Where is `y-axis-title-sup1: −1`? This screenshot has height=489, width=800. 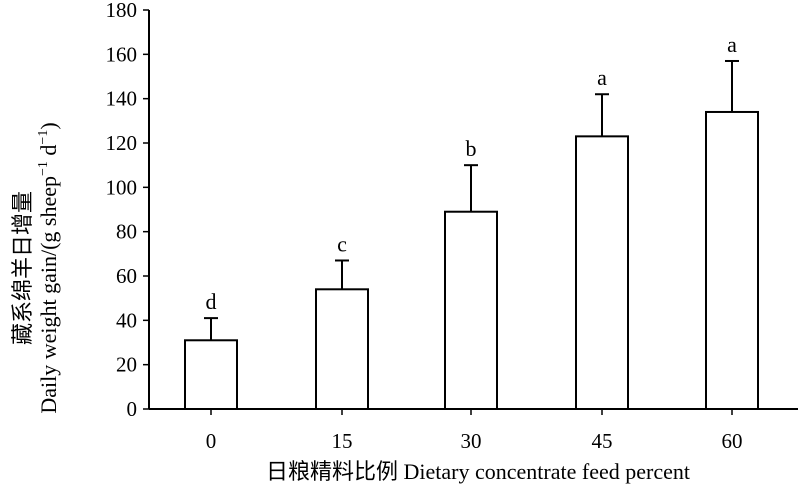 y-axis-title-sup1: −1 is located at coordinates (43, 168).